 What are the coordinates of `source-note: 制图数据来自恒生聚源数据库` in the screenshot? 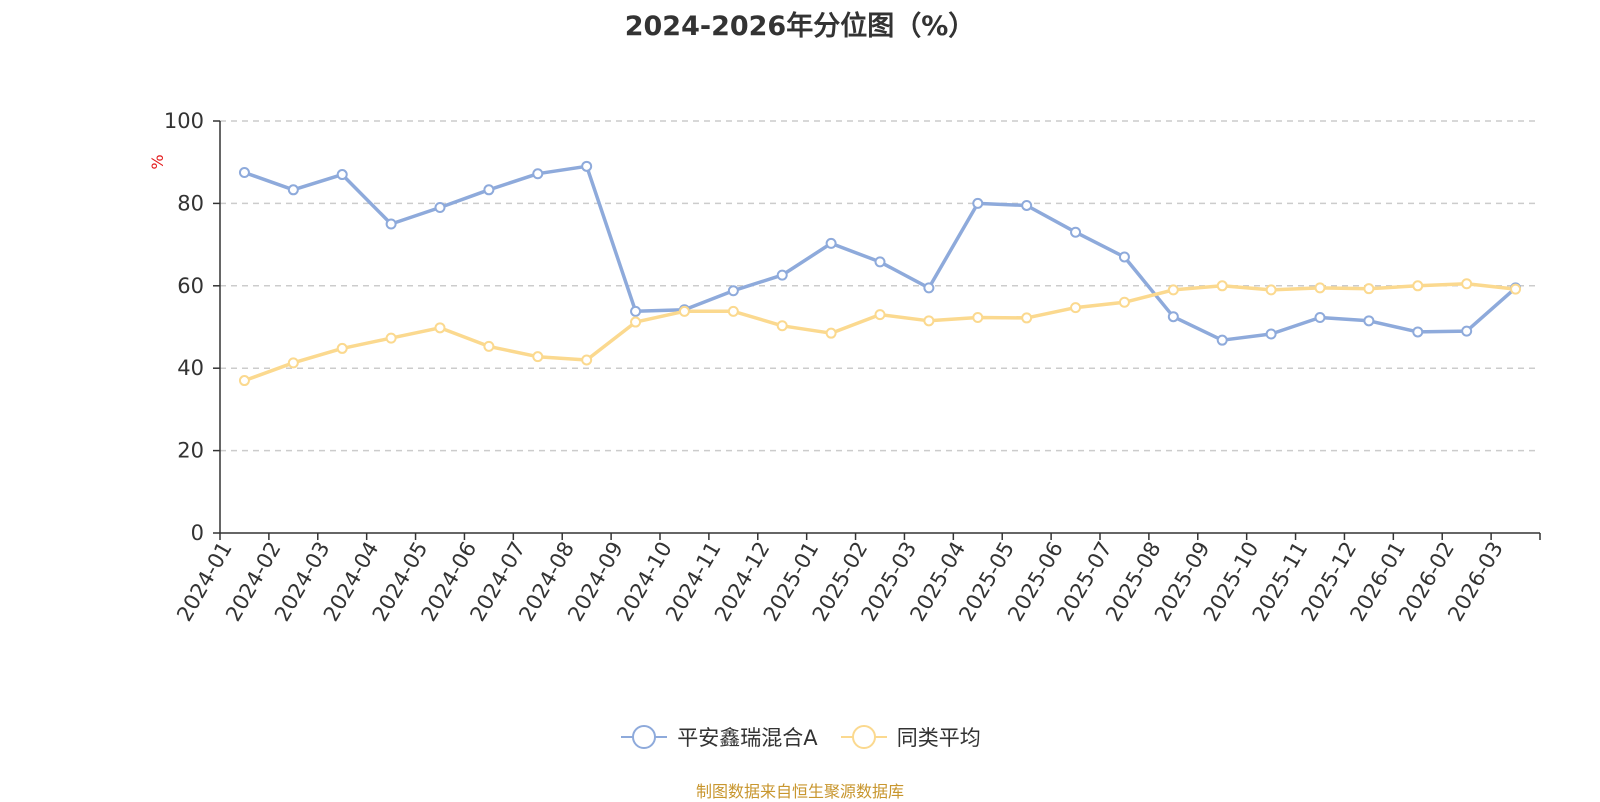 It's located at (799, 791).